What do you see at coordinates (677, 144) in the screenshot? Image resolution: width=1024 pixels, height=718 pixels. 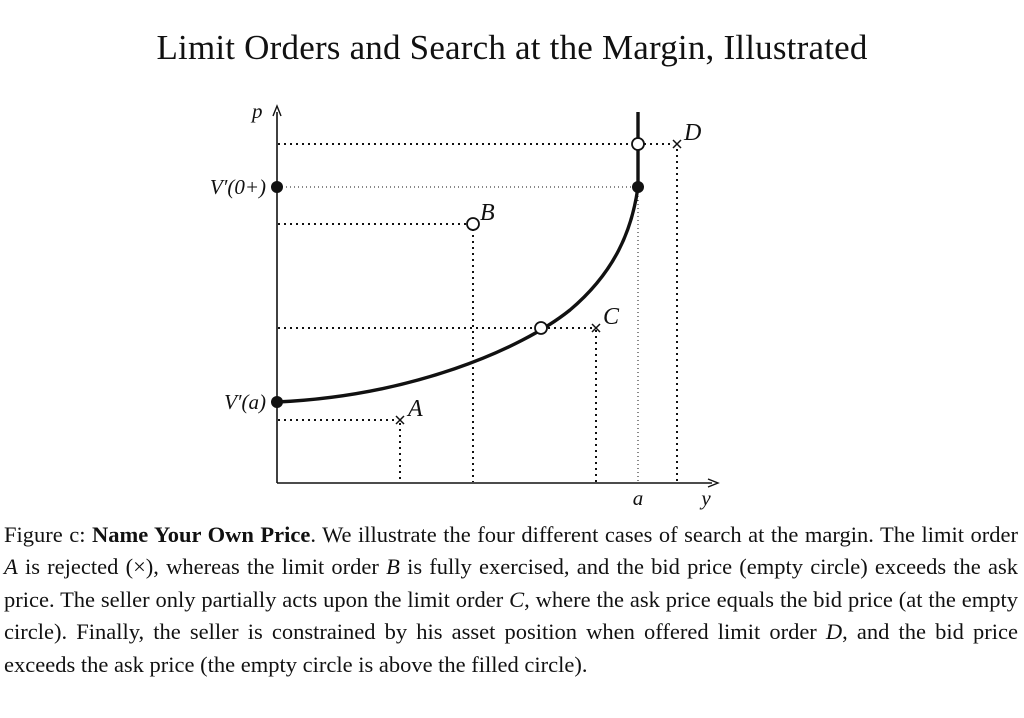 I see `cross-d` at bounding box center [677, 144].